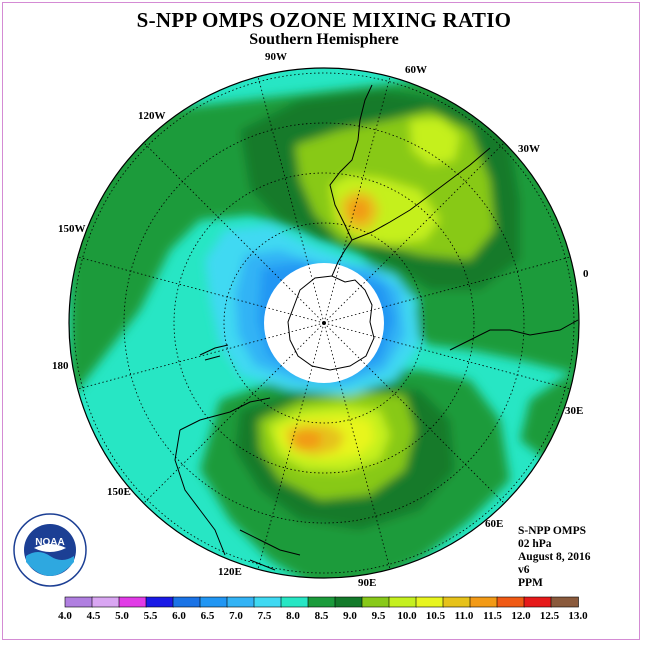  Describe the element at coordinates (514, 335) in the screenshot. I see `coastline-africa` at that location.